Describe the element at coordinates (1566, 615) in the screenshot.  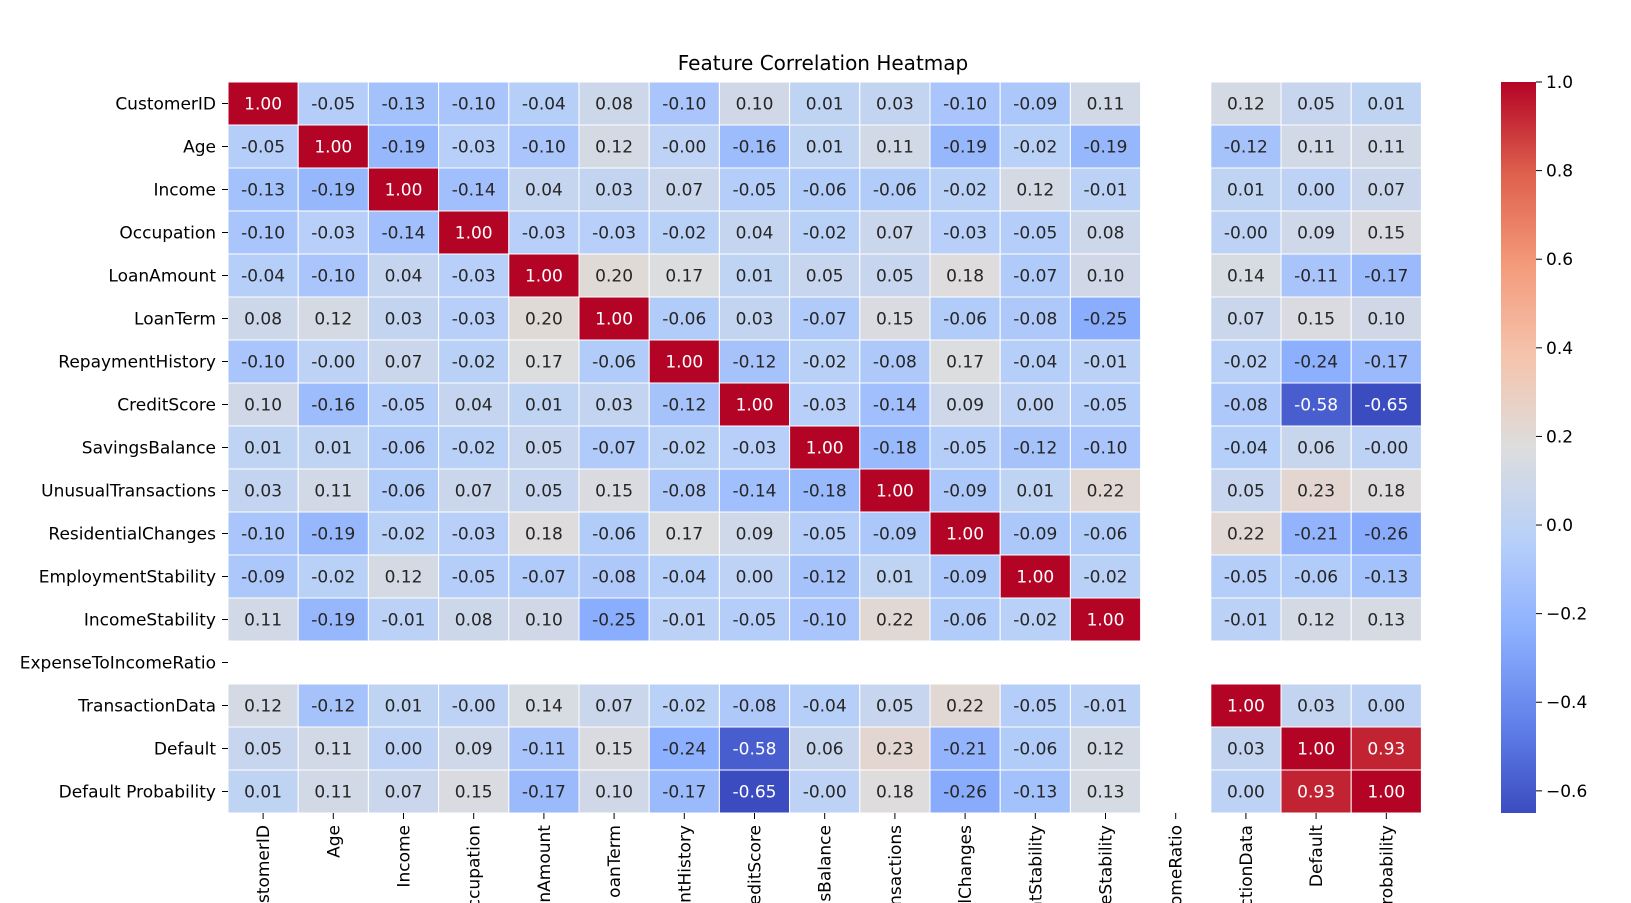
I see `colorbar-tick-label: −0.2` at that location.